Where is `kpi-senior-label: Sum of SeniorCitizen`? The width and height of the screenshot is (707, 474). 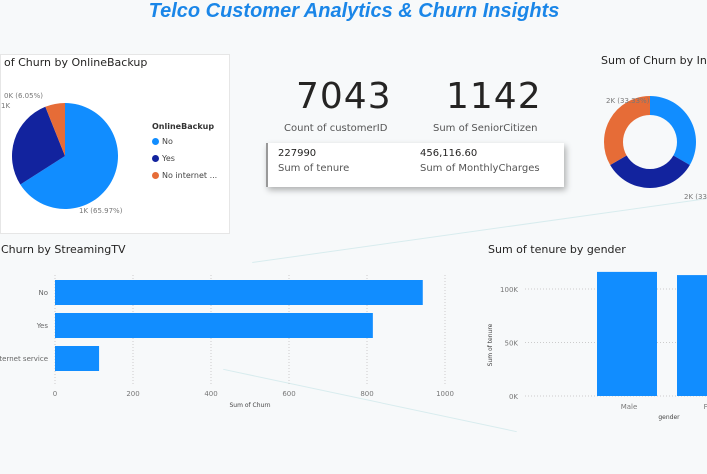 kpi-senior-label: Sum of SeniorCitizen is located at coordinates (485, 128).